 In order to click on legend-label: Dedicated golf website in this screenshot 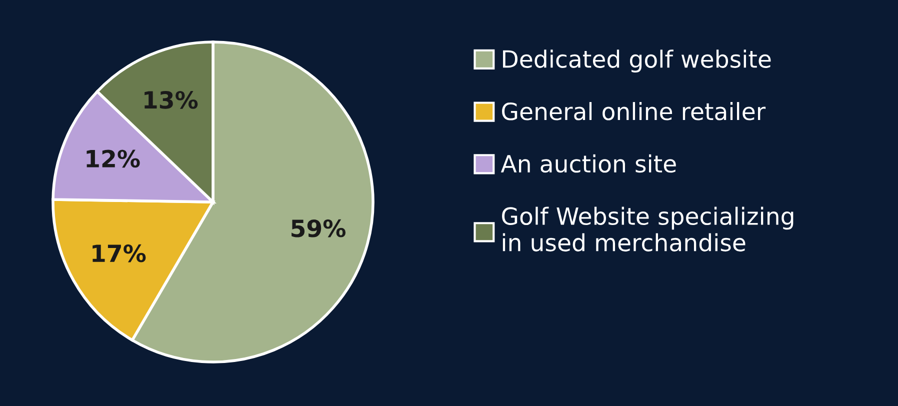, I will do `click(637, 61)`.